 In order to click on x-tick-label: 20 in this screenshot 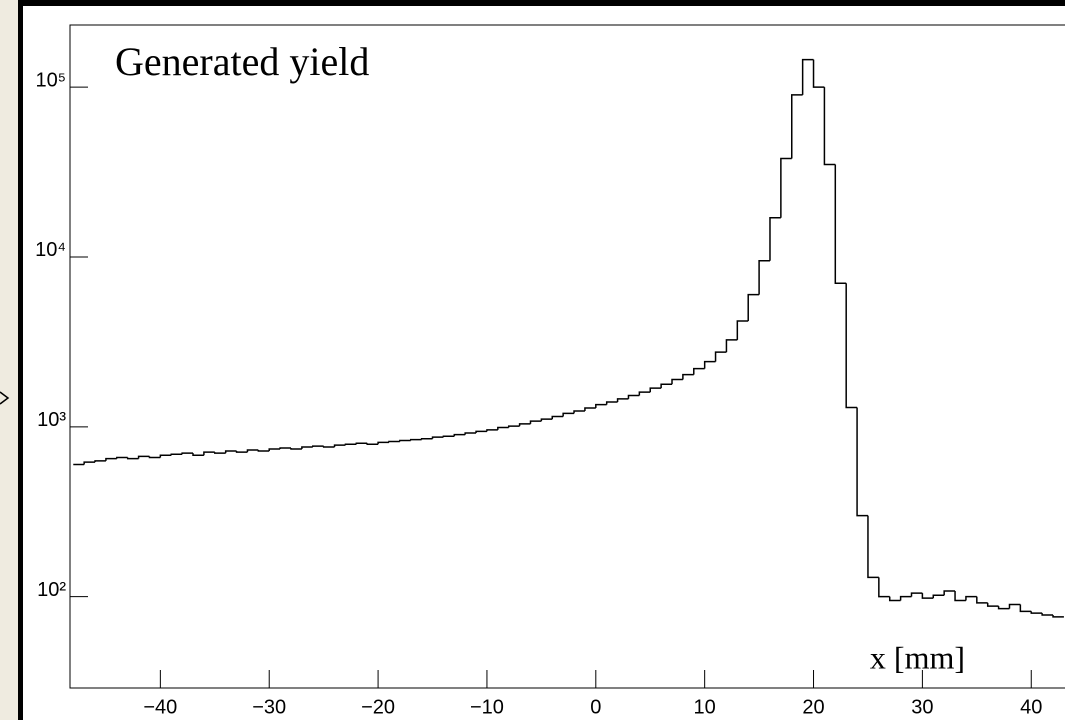, I will do `click(813, 707)`.